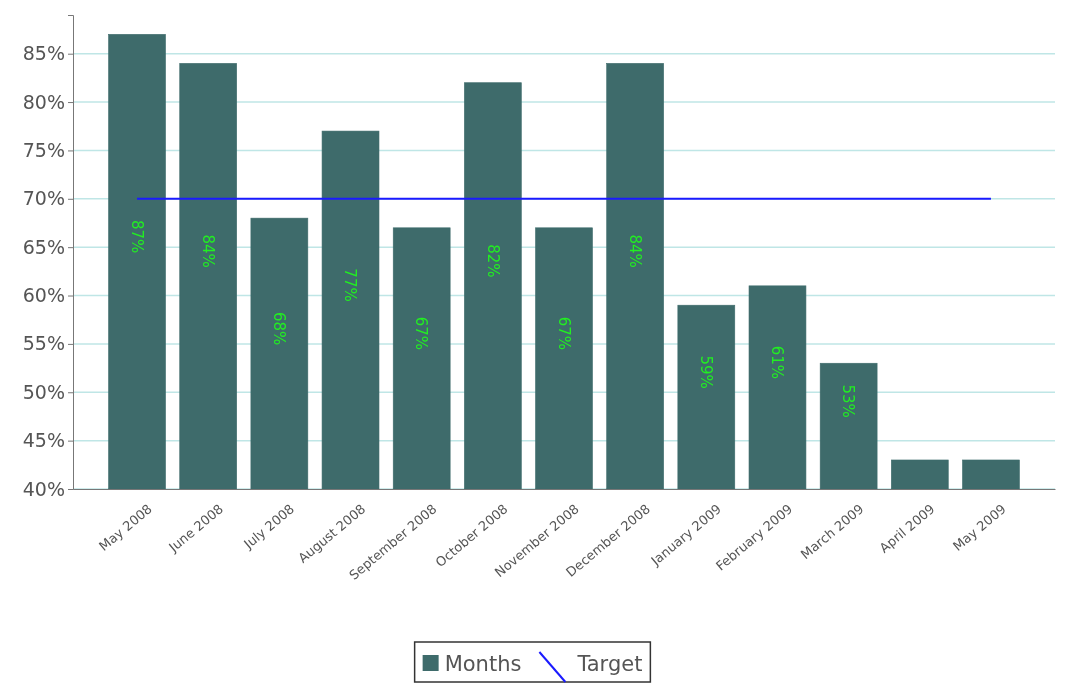  What do you see at coordinates (43, 295) in the screenshot?
I see `y-tick-label: 60%` at bounding box center [43, 295].